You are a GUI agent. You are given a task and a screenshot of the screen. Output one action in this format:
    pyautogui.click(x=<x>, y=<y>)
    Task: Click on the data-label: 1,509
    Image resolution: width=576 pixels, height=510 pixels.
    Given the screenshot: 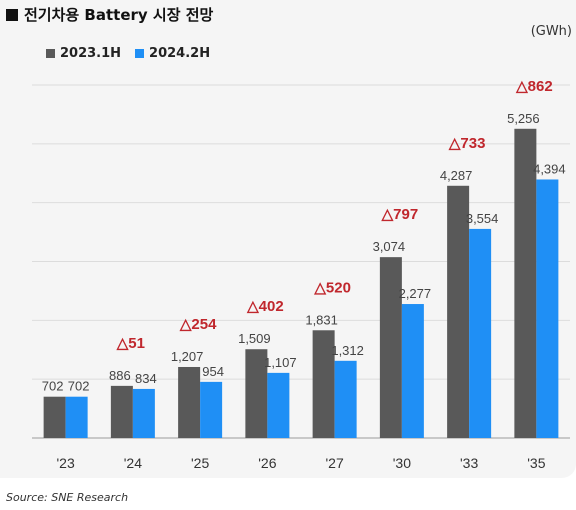 What is the action you would take?
    pyautogui.click(x=254, y=338)
    